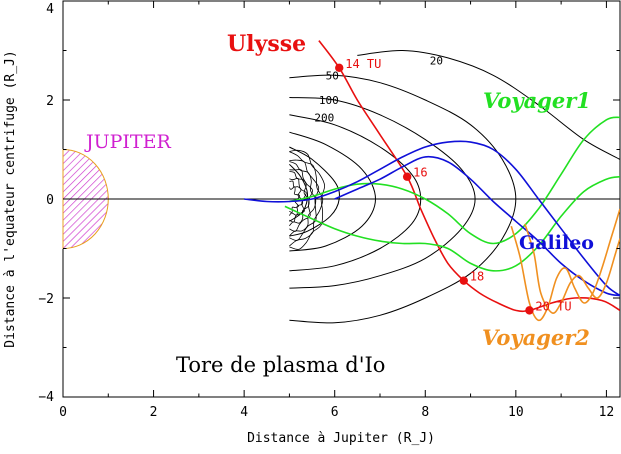 This screenshot has height=454, width=621. What do you see at coordinates (154, 412) in the screenshot?
I see `x-tick-label: 2` at bounding box center [154, 412].